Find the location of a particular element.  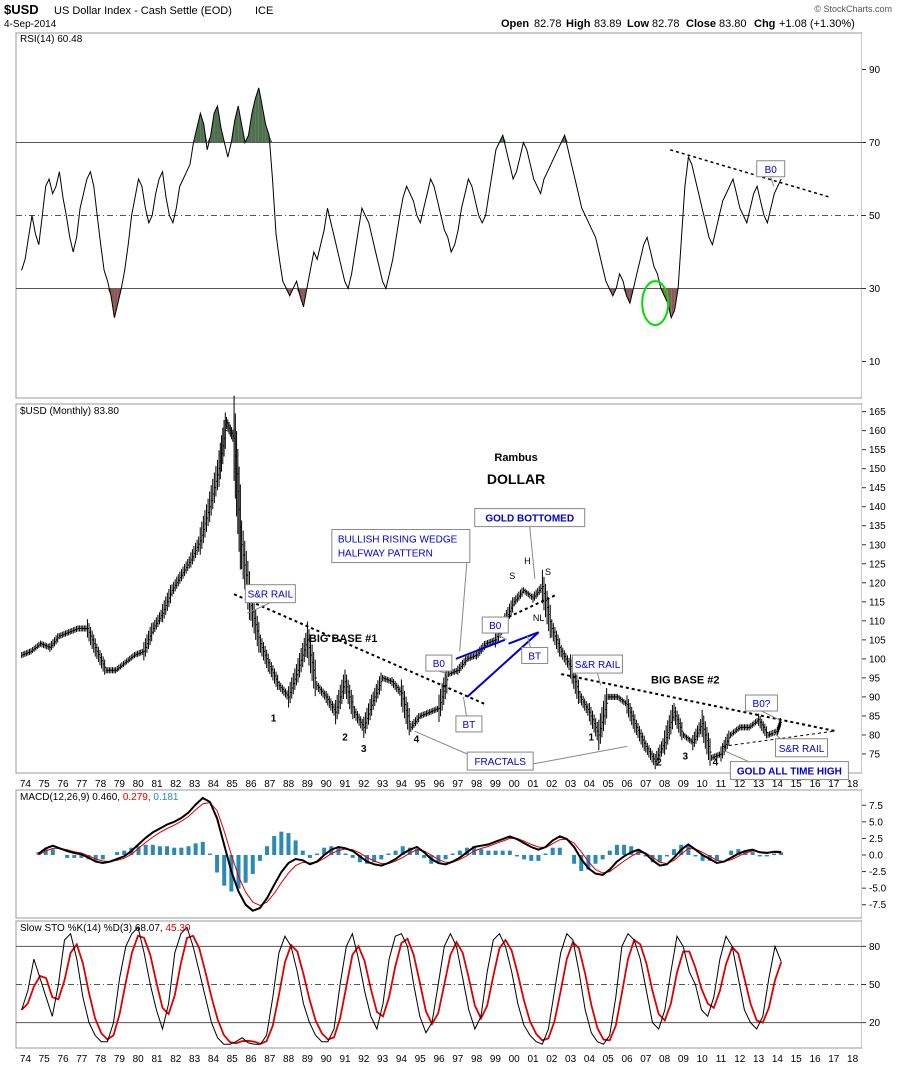

sto-xtick-label: 86 is located at coordinates (251, 1059).